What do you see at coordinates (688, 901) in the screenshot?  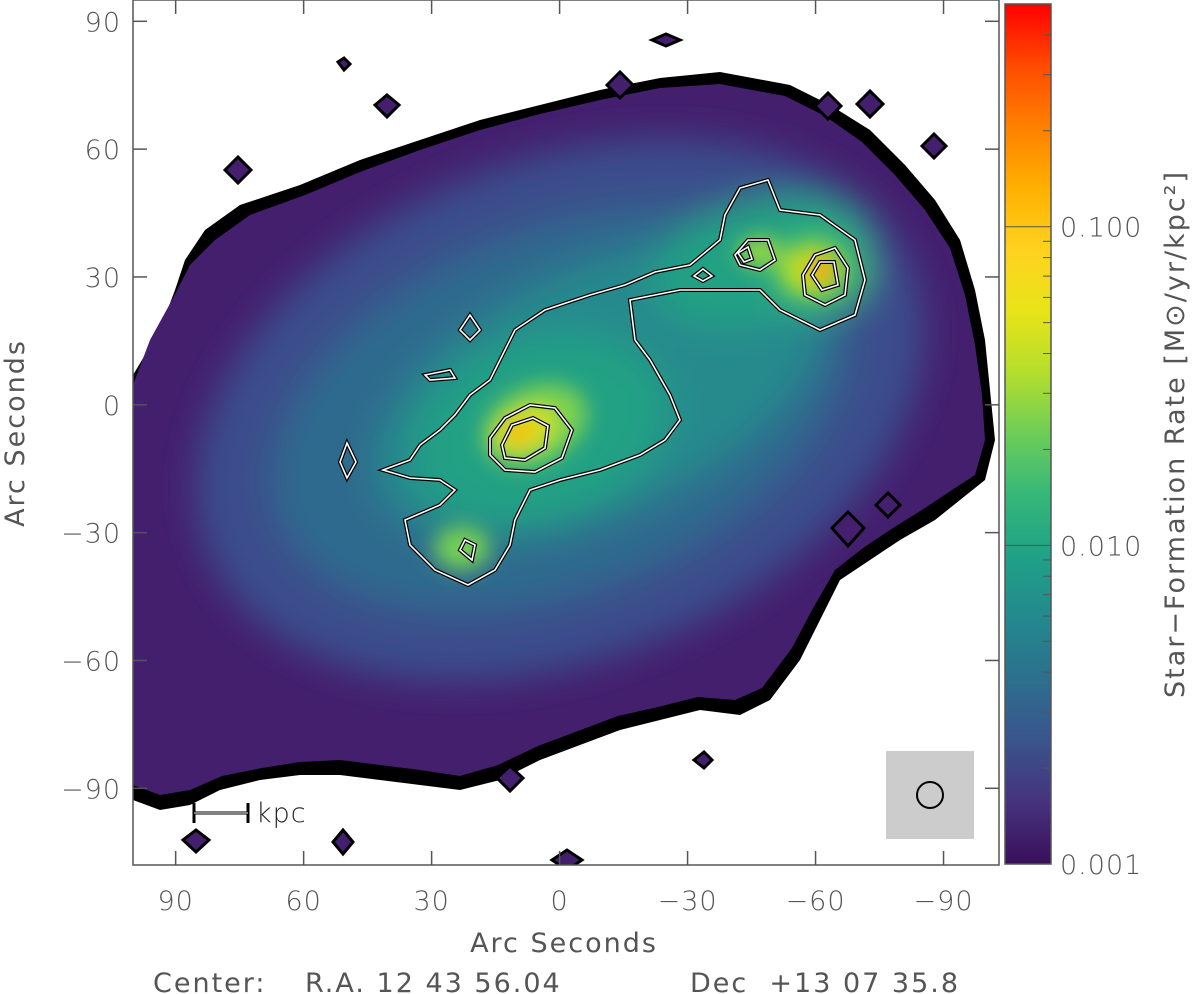 I see `x-tick-label: −30` at bounding box center [688, 901].